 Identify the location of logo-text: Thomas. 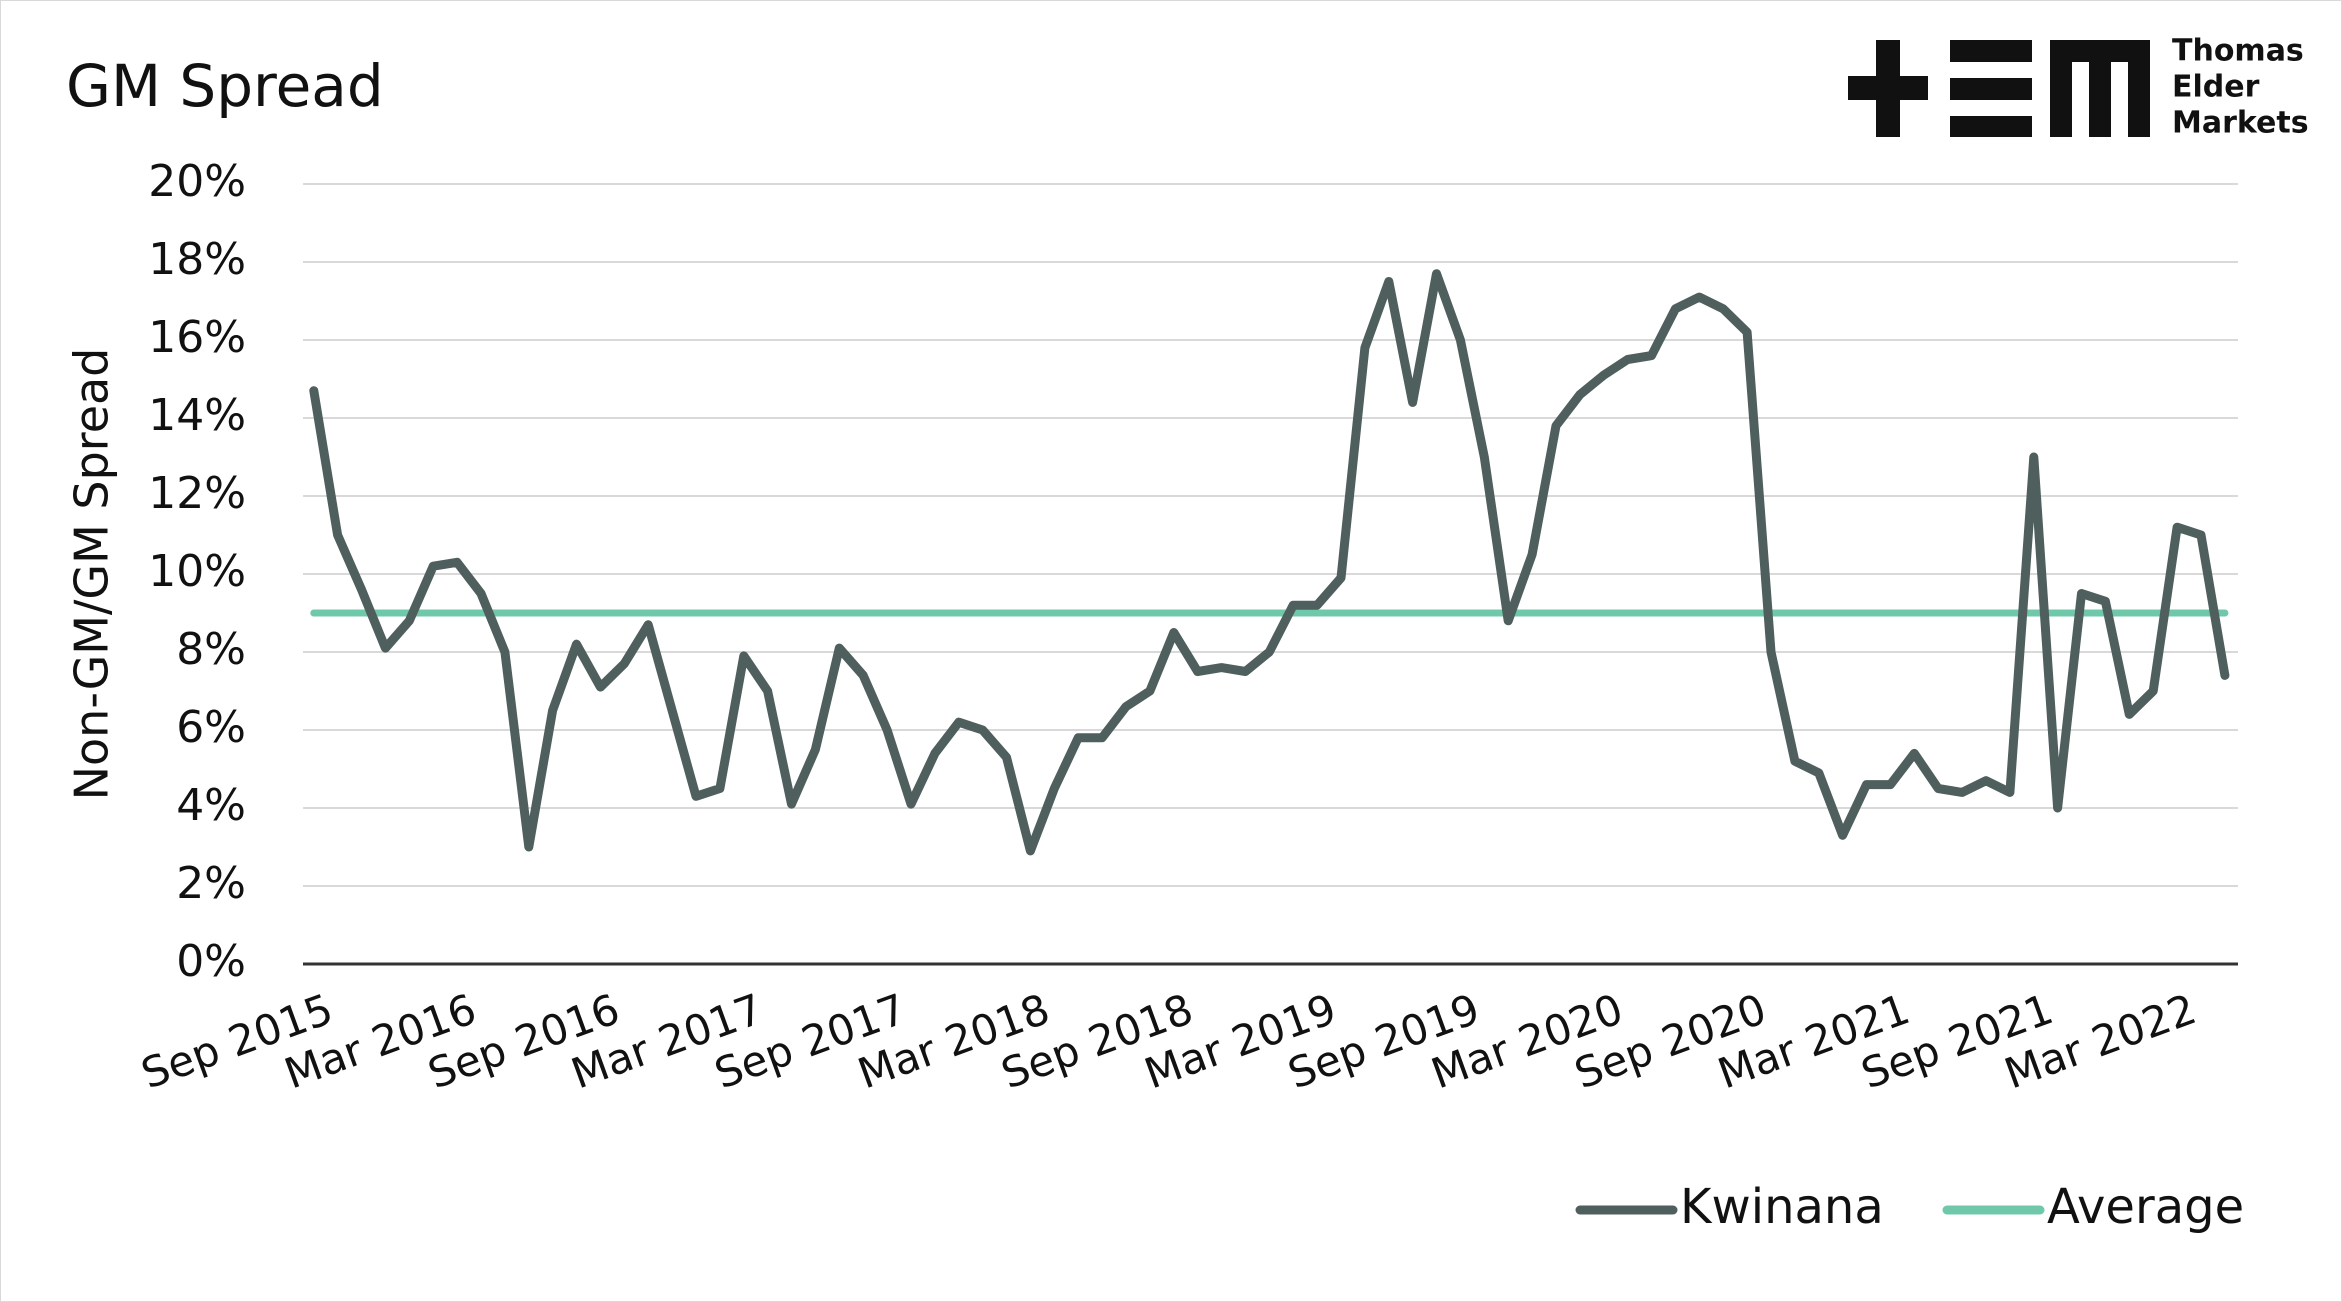
(2238, 51).